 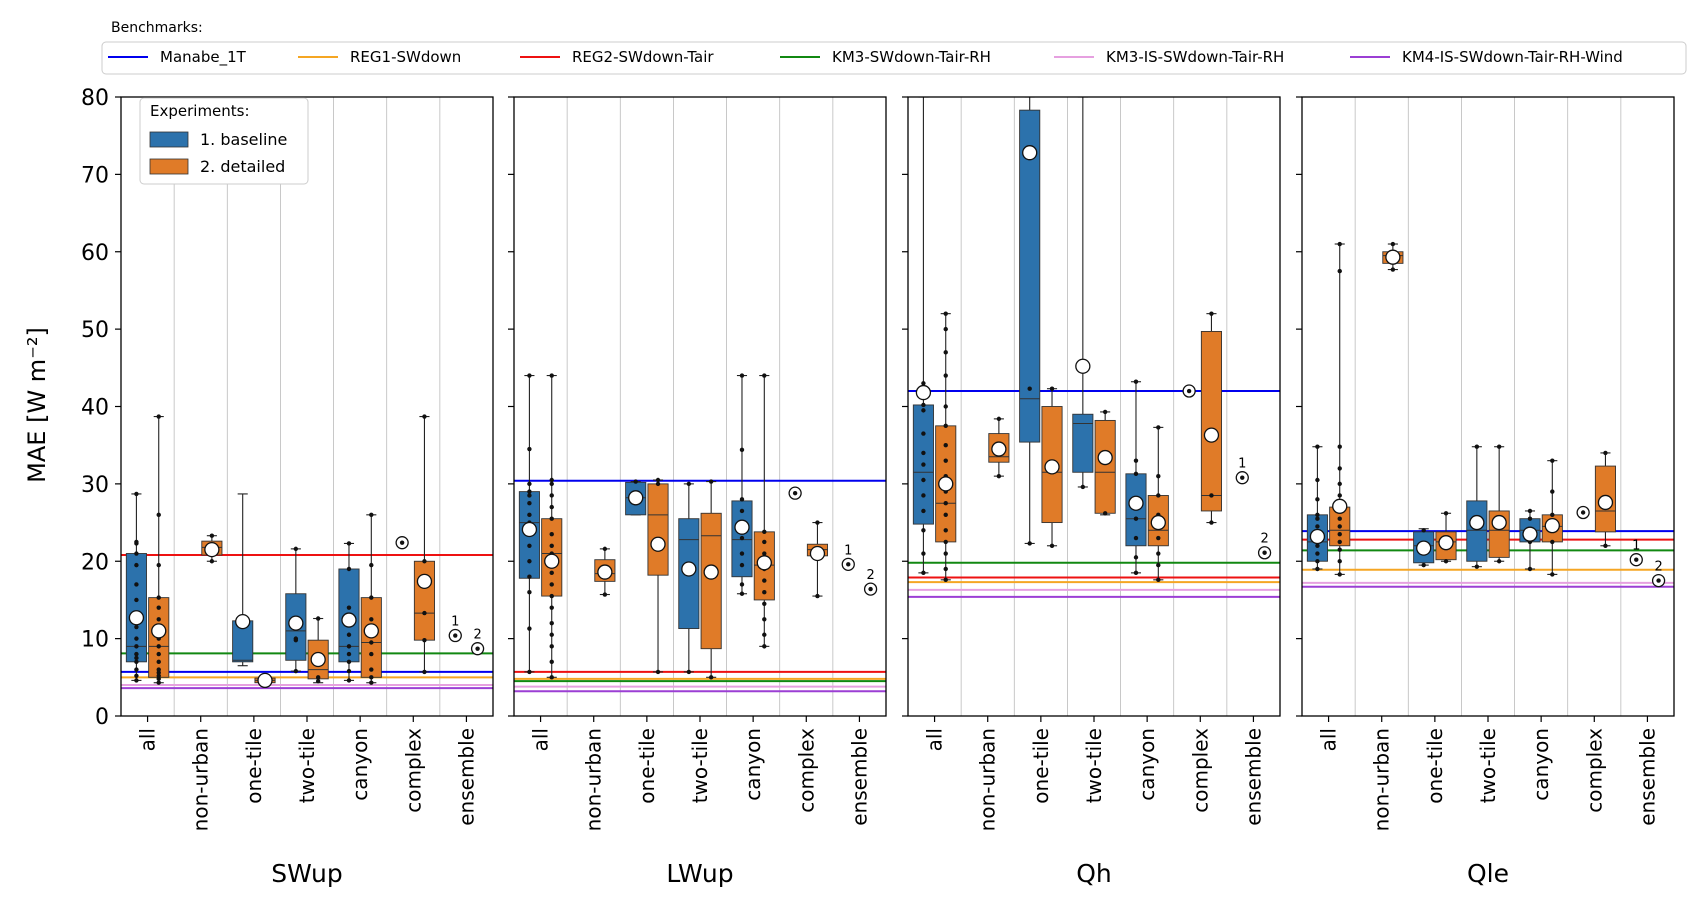 I want to click on y-tick-label: 80, so click(x=95, y=98).